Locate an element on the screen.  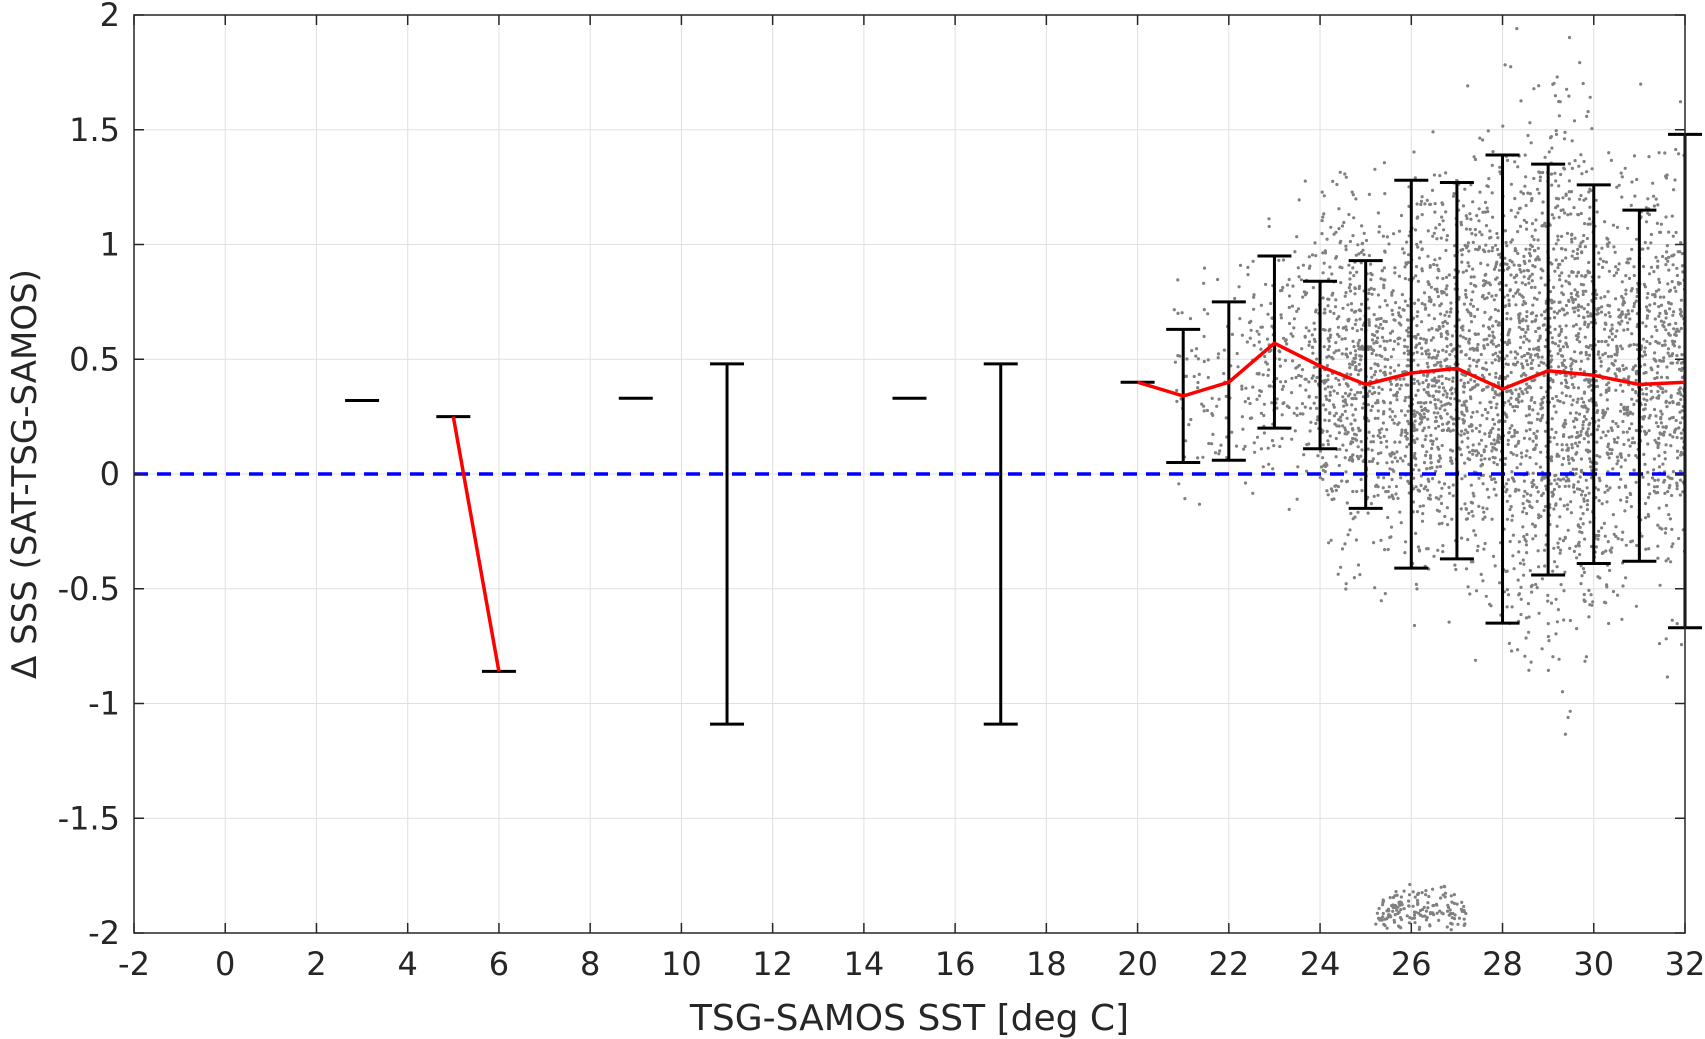
x-tick-label: 8 is located at coordinates (590, 964).